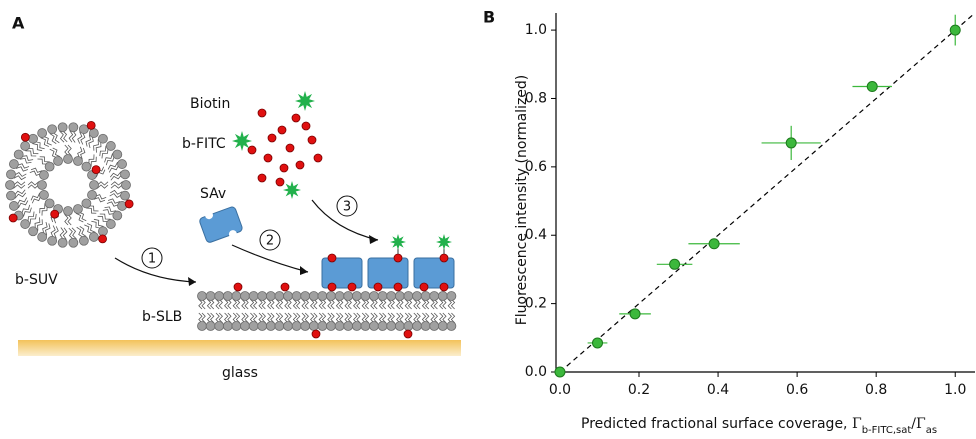 The width and height of the screenshot is (976, 439). What do you see at coordinates (270, 240) in the screenshot?
I see `step-circle` at bounding box center [270, 240].